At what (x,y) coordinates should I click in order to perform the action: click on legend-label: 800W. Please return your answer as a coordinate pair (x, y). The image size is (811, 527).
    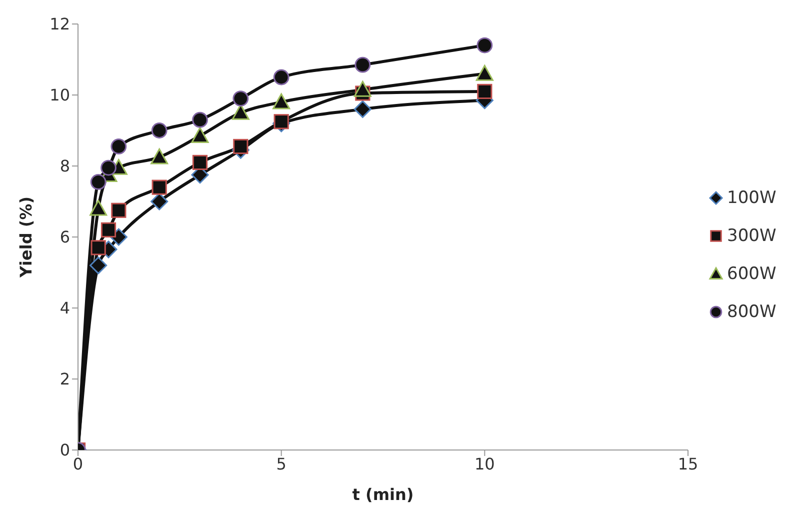
    Looking at the image, I should click on (751, 312).